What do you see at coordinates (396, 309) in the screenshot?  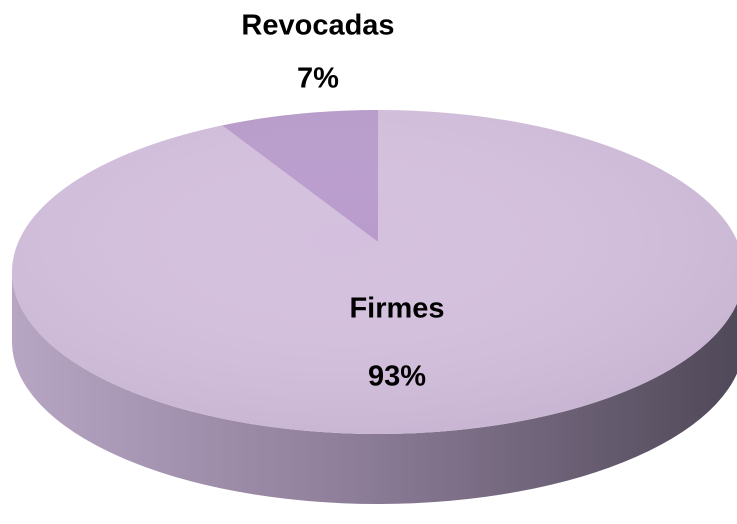 I see `slice-label: Firmes` at bounding box center [396, 309].